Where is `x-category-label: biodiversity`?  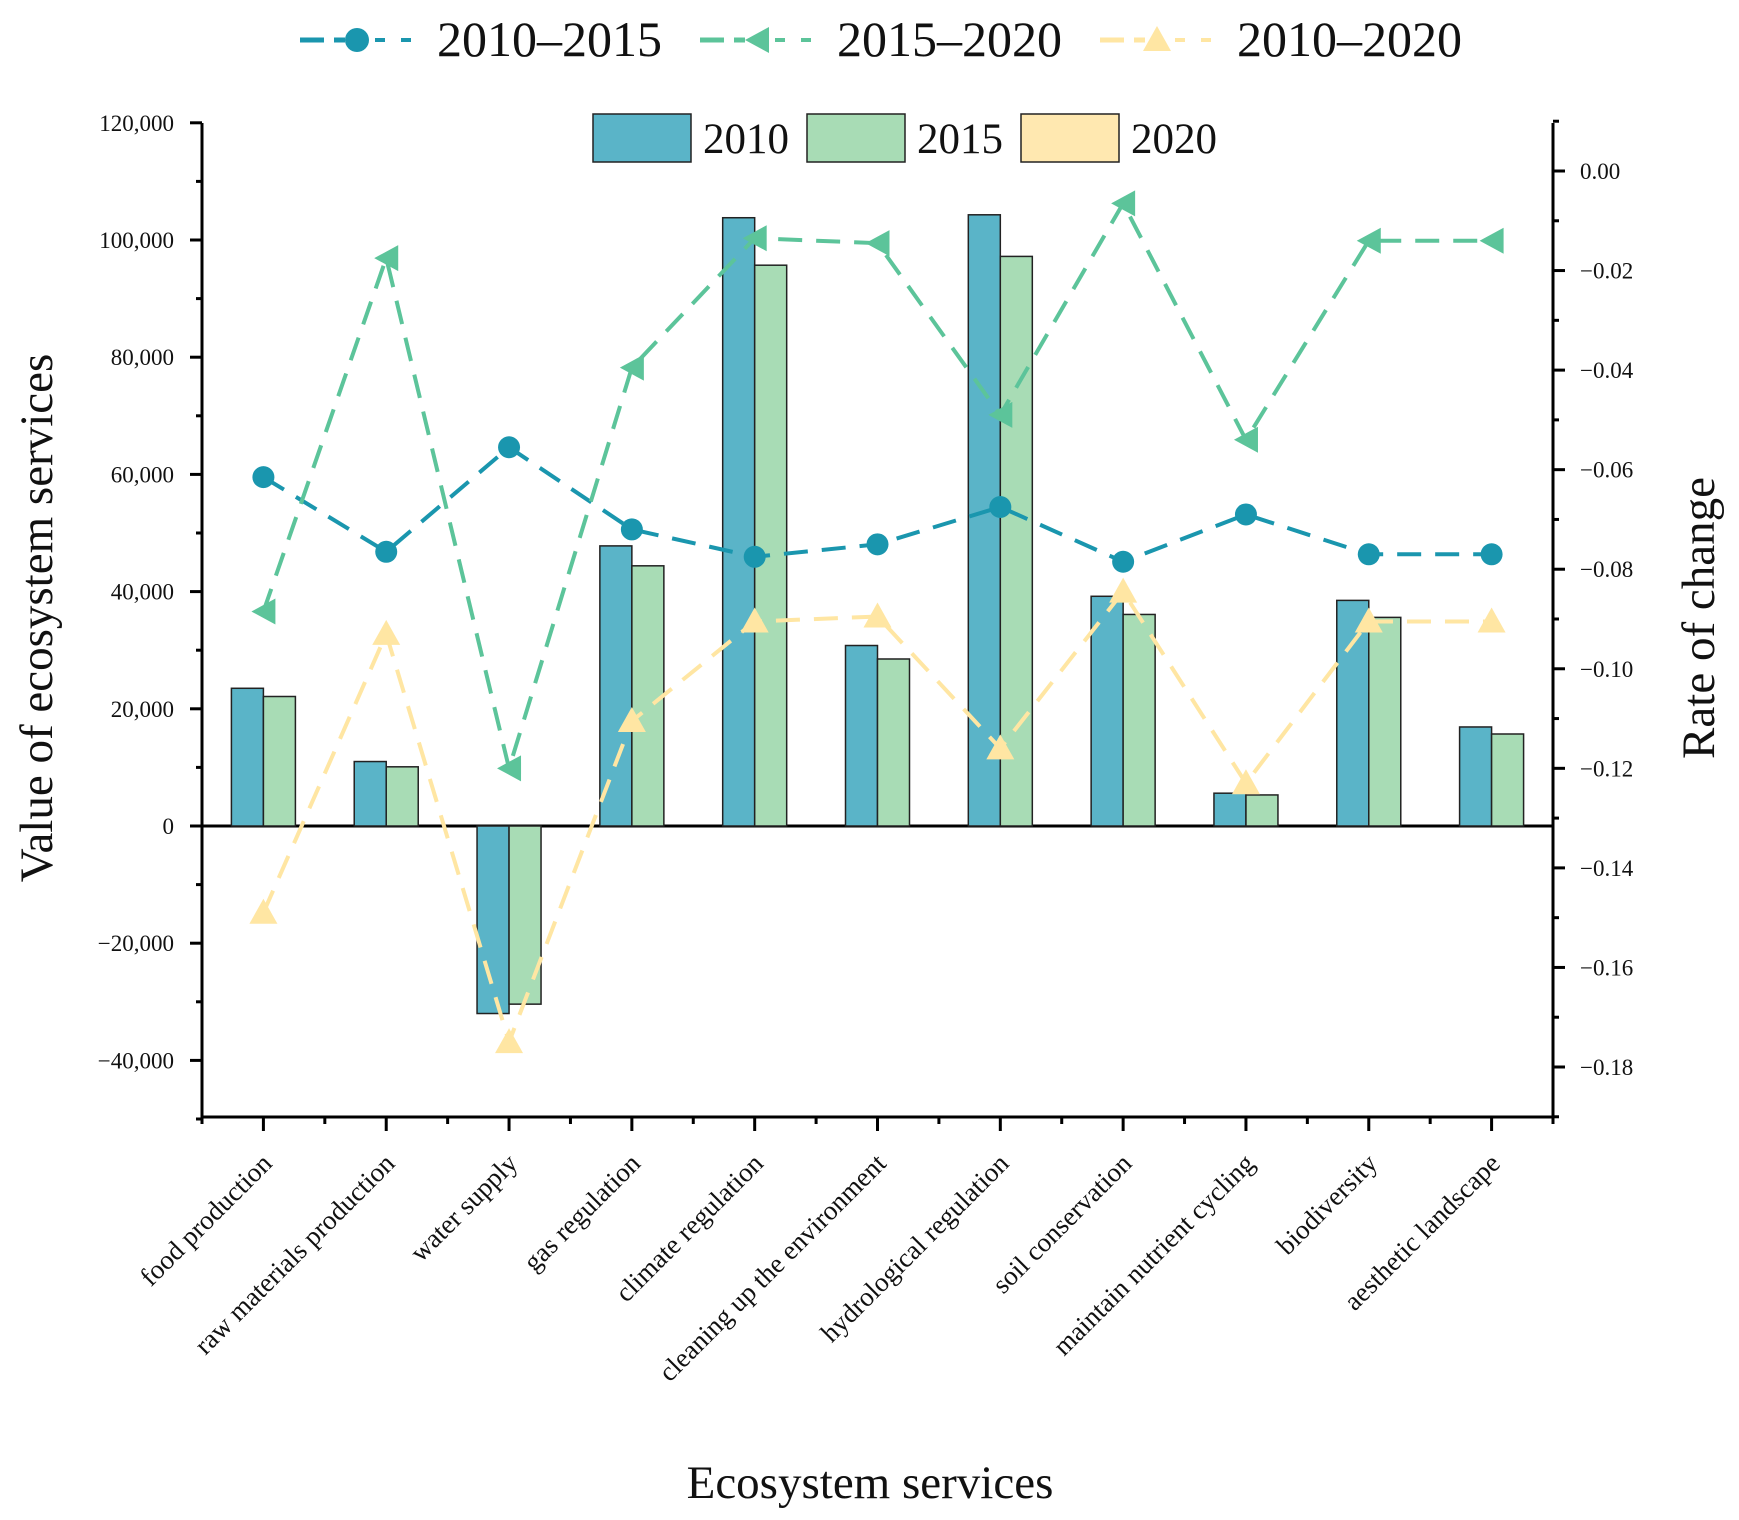
x-category-label: biodiversity is located at coordinates (1327, 1204).